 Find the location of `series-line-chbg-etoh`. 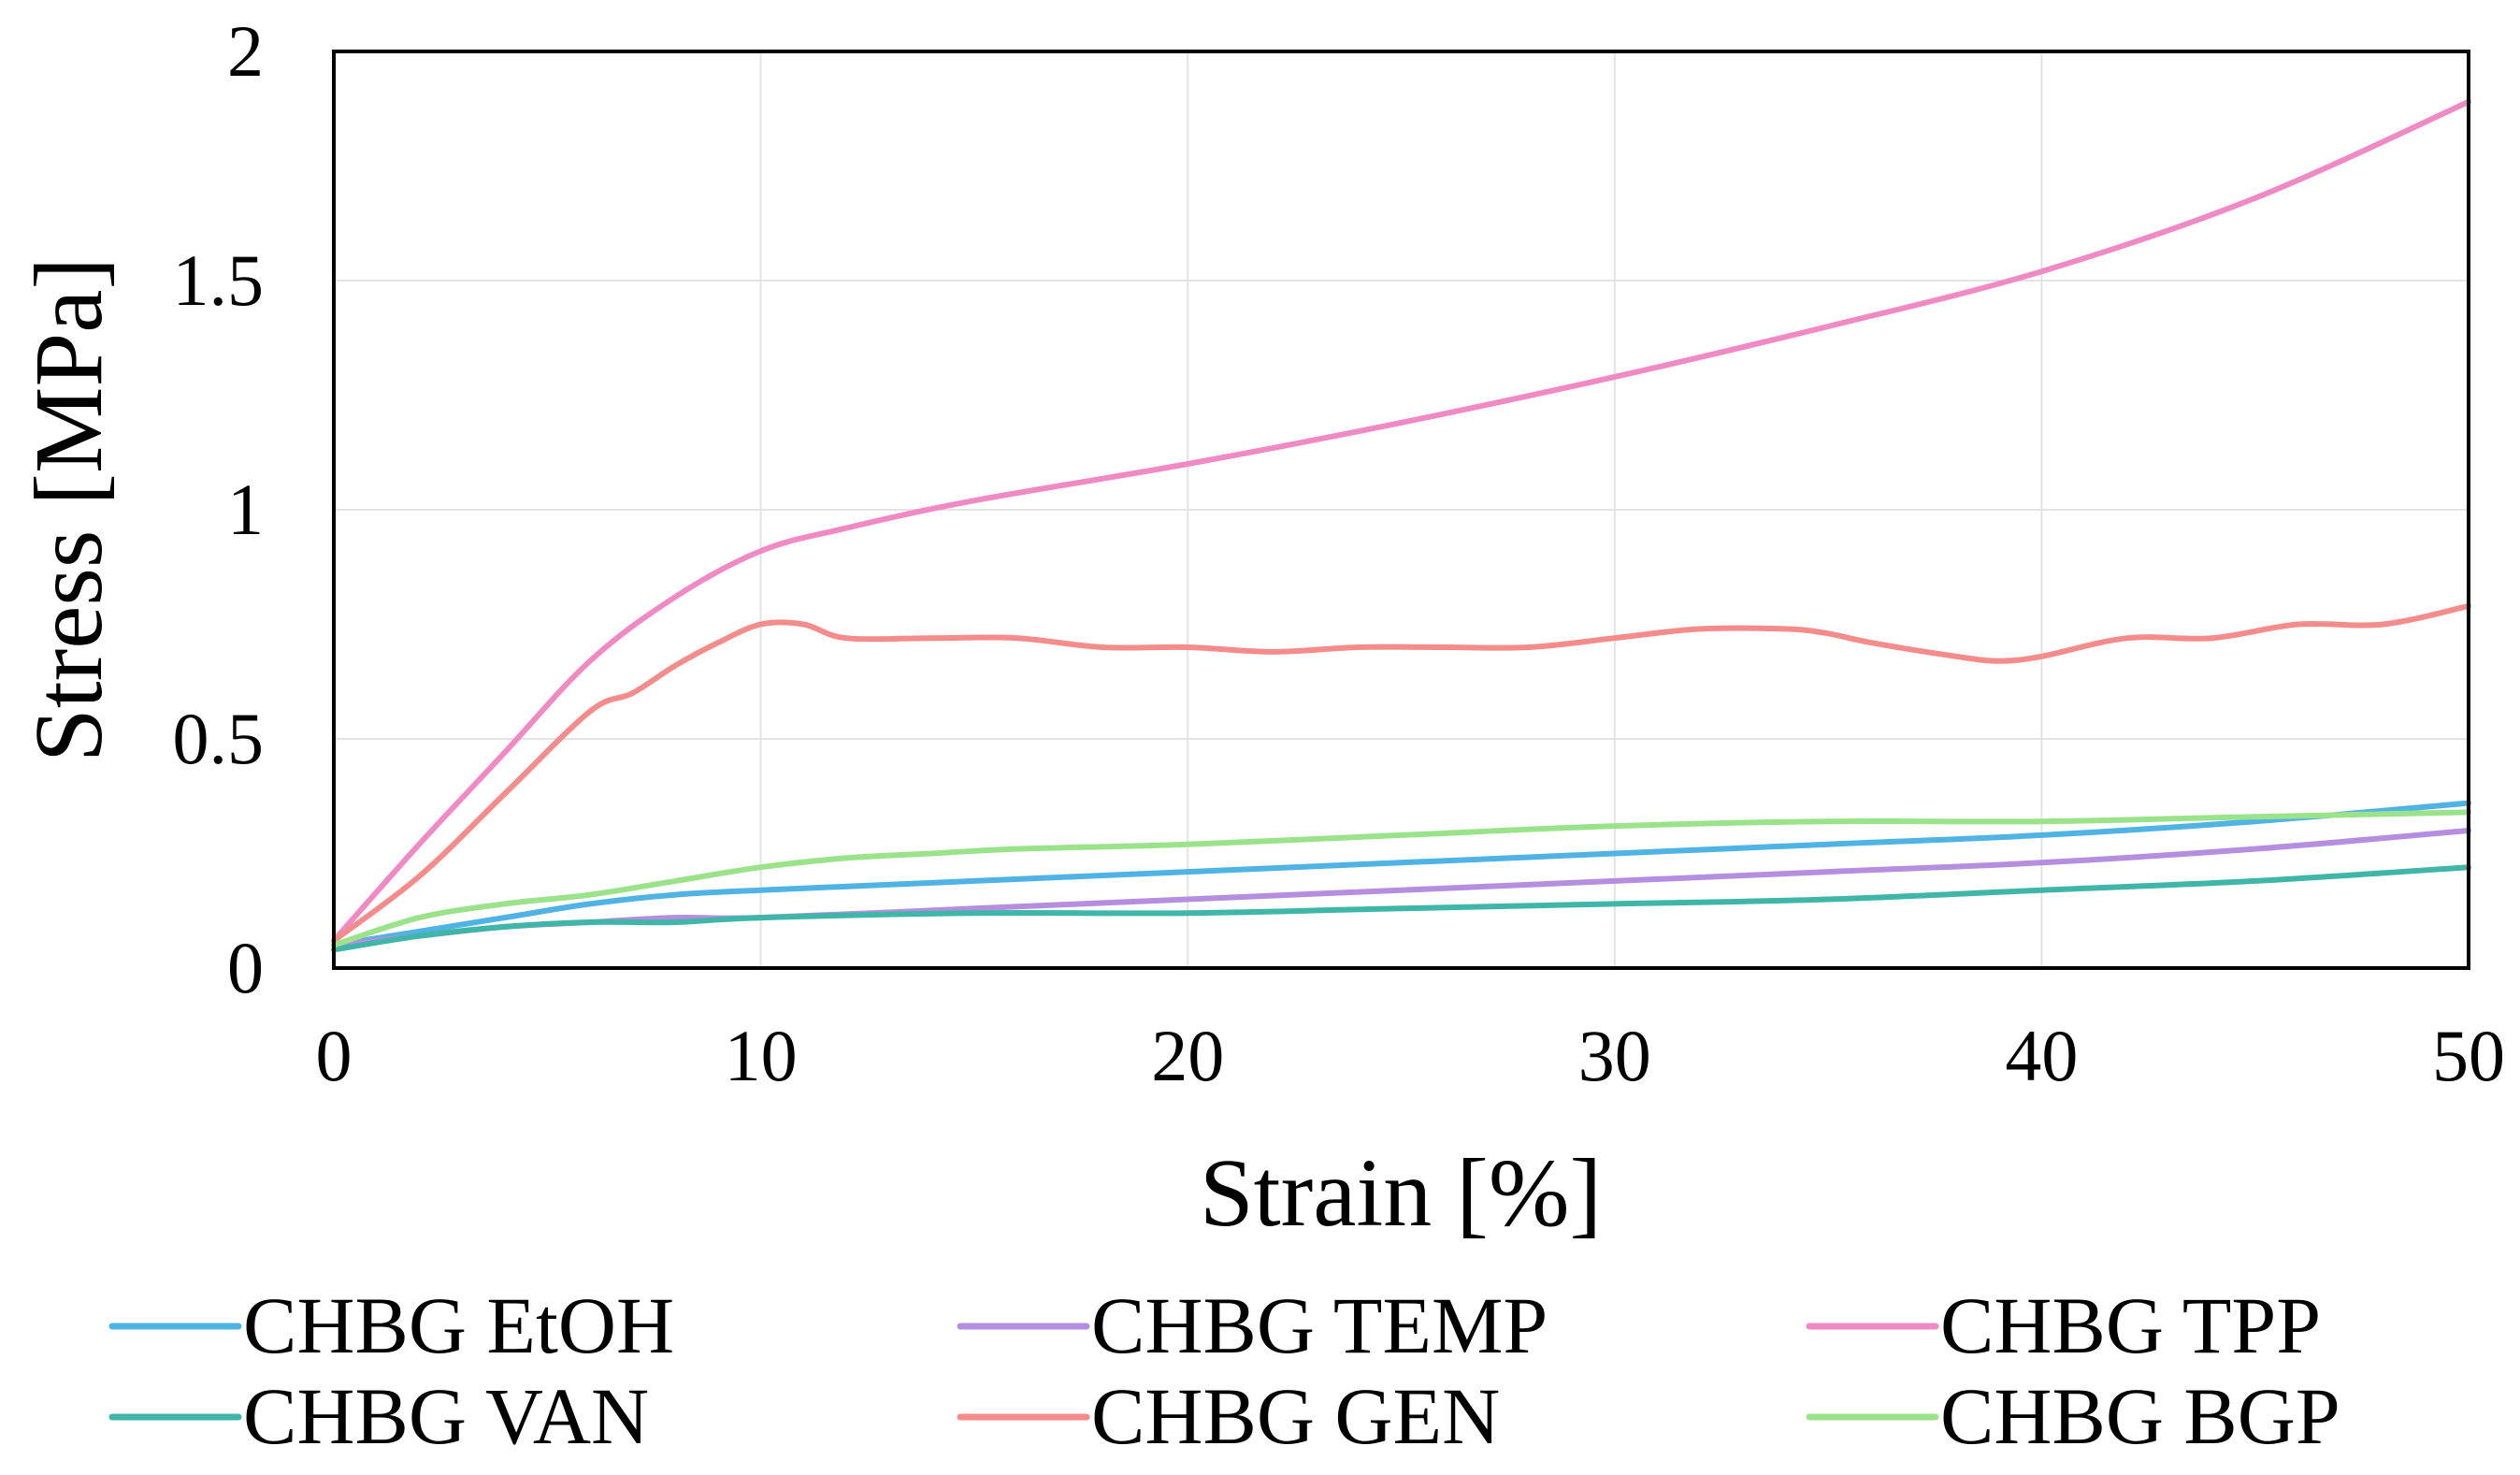

series-line-chbg-etoh is located at coordinates (1401, 874).